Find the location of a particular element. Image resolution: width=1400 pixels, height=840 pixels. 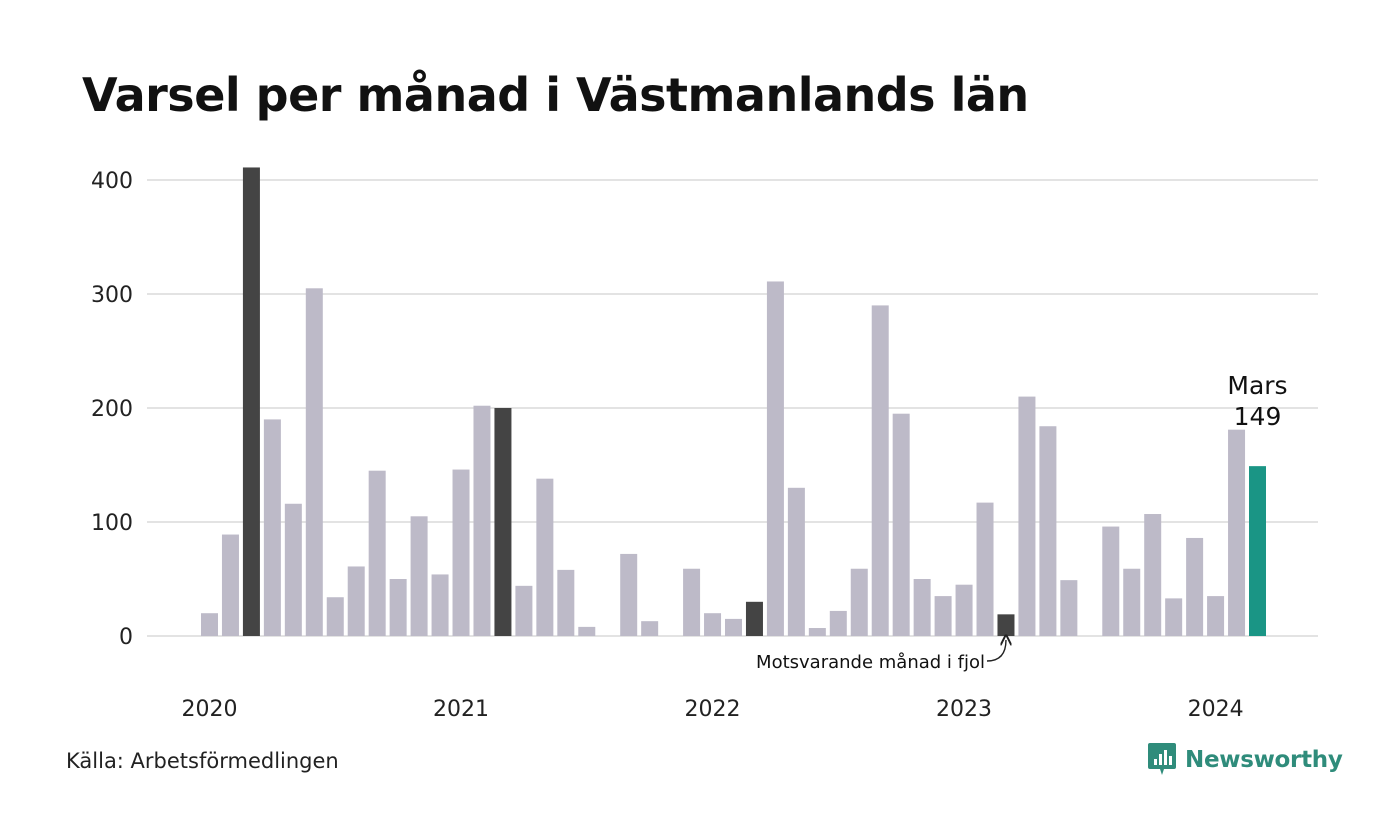

annotation-label: Motsvarande månad i fjol is located at coordinates (870, 662).